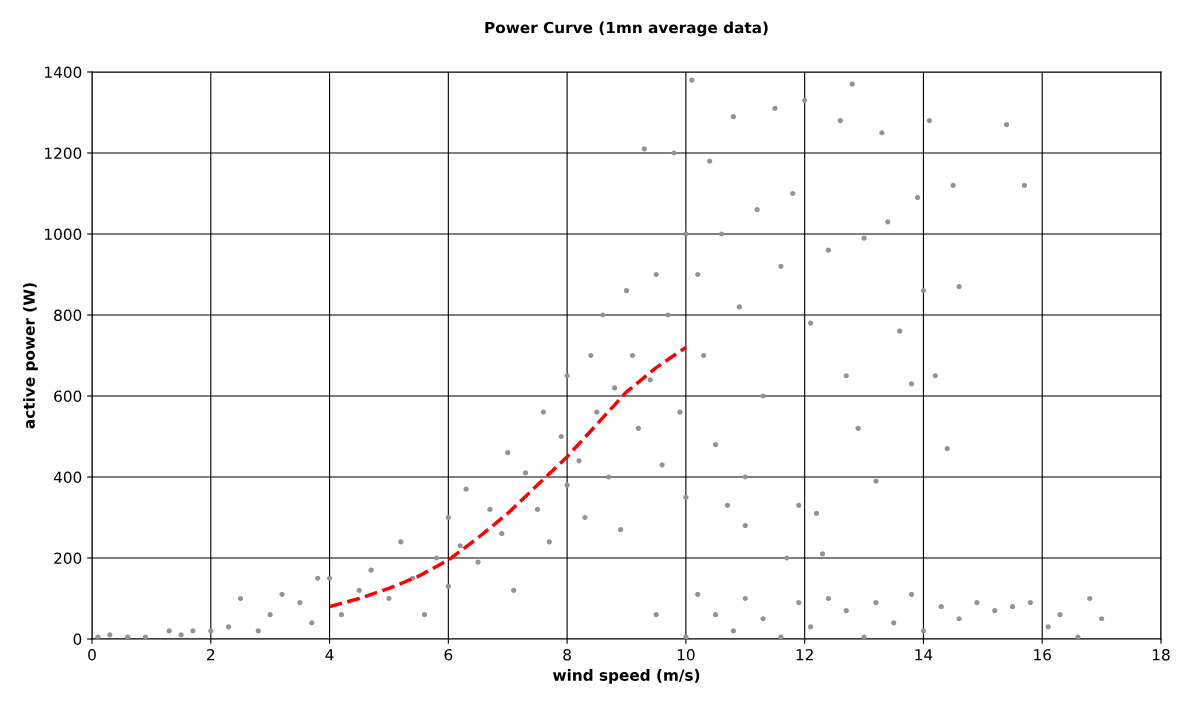 The image size is (1178, 704). What do you see at coordinates (68, 558) in the screenshot?
I see `y-tick-label: 200` at bounding box center [68, 558].